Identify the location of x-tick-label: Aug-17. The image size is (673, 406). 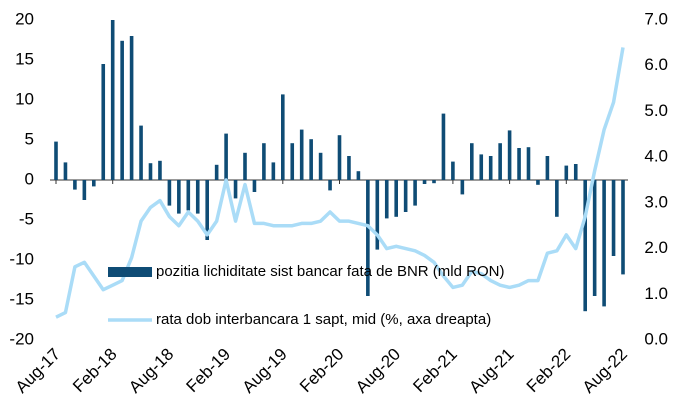
(38, 371).